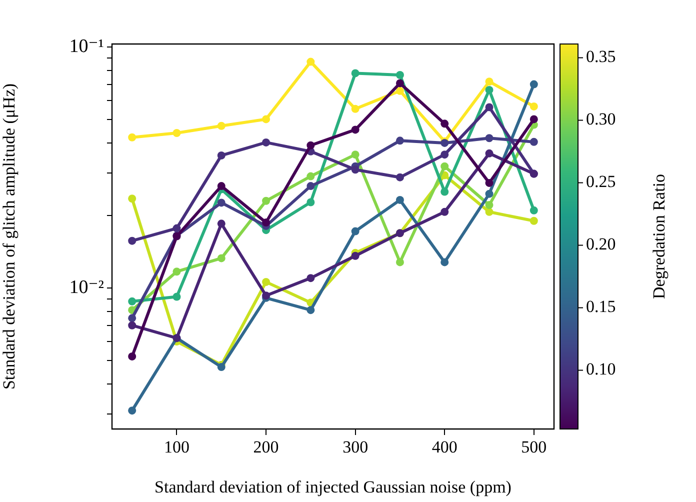 The image size is (696, 502). I want to click on x-tick-label: 500, so click(534, 447).